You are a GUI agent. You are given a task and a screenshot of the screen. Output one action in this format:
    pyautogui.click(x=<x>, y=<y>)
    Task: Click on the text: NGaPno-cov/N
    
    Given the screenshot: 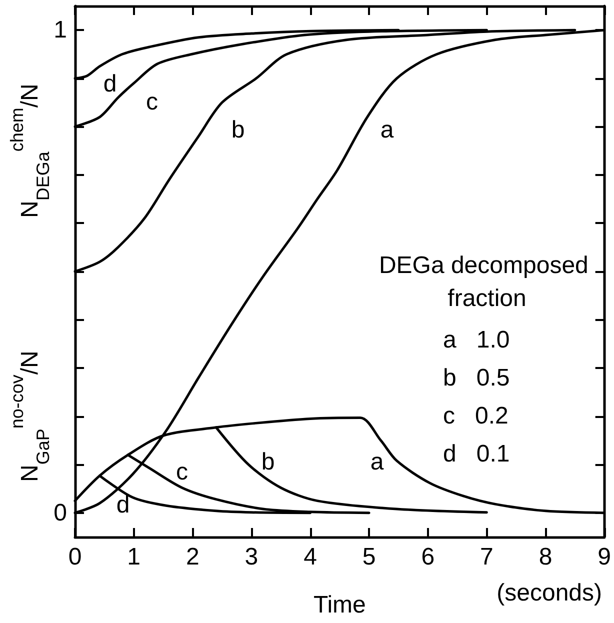 What is the action you would take?
    pyautogui.click(x=30, y=416)
    